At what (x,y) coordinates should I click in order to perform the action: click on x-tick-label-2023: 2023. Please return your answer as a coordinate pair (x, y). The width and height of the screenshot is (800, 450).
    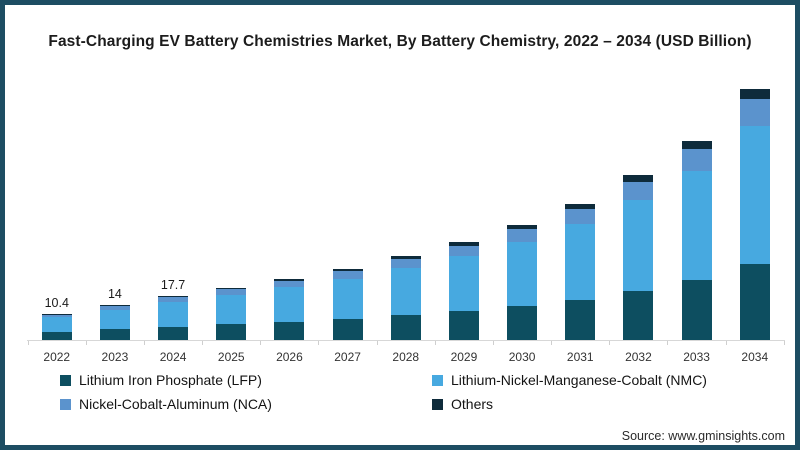
    Looking at the image, I should click on (115, 357).